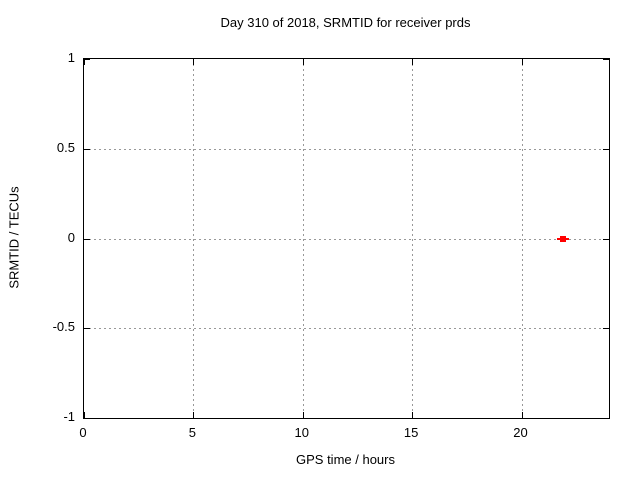  I want to click on y-axis-label-text: SRMTID / TECUs, so click(14, 237).